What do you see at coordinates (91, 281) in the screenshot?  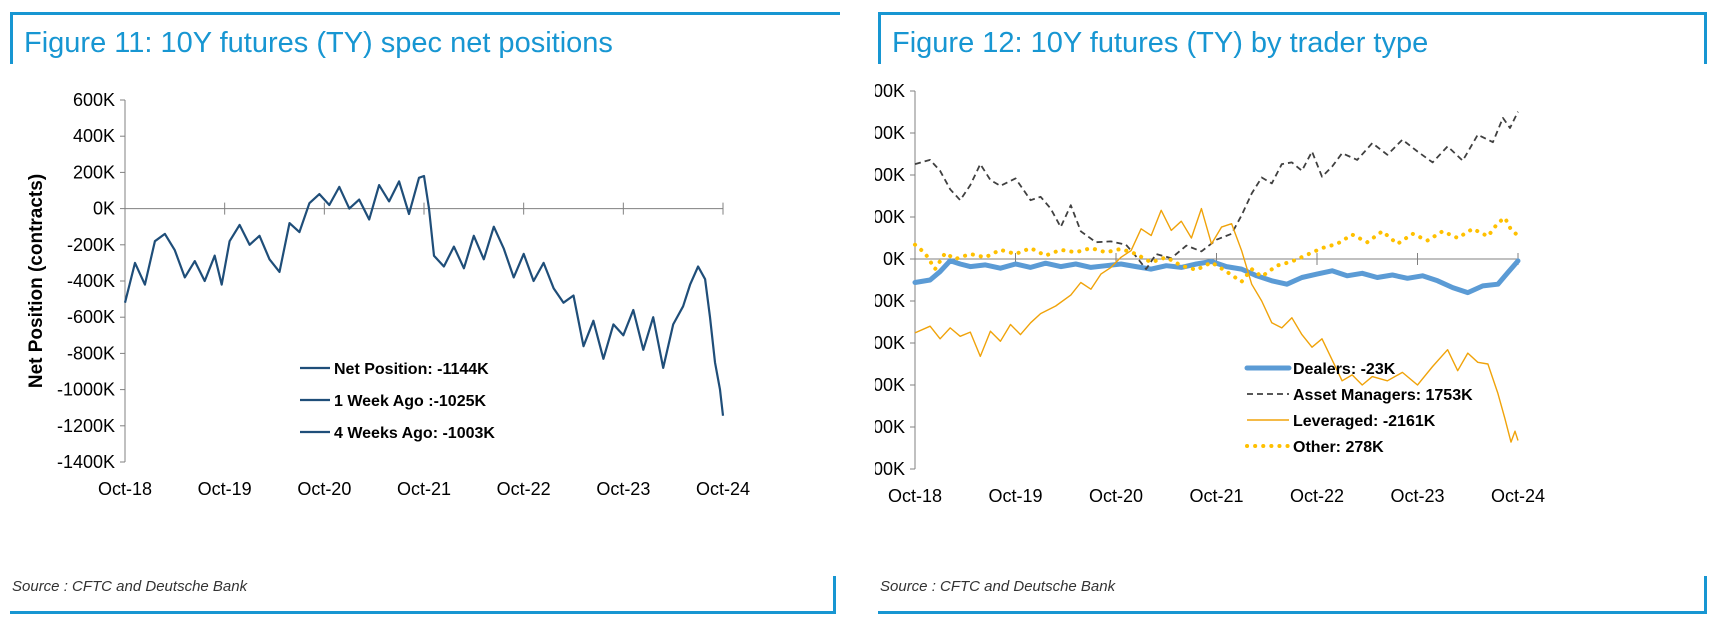 I see `y-tick-label: -400K` at bounding box center [91, 281].